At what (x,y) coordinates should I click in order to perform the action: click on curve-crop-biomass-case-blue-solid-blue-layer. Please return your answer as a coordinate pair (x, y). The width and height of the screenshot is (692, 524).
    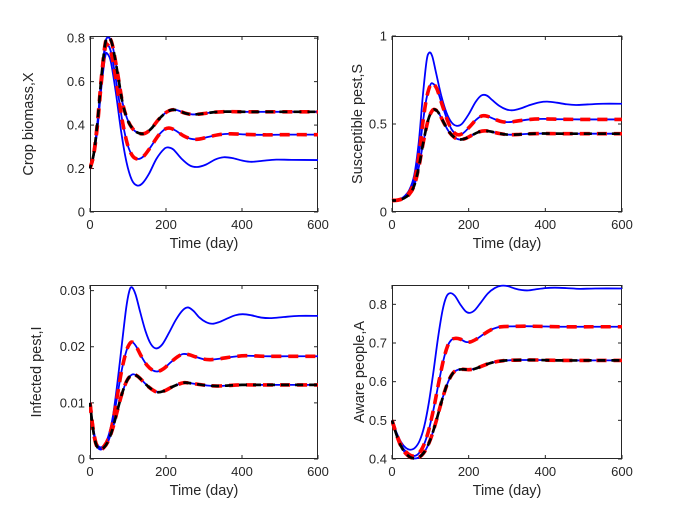
    Looking at the image, I should click on (204, 119).